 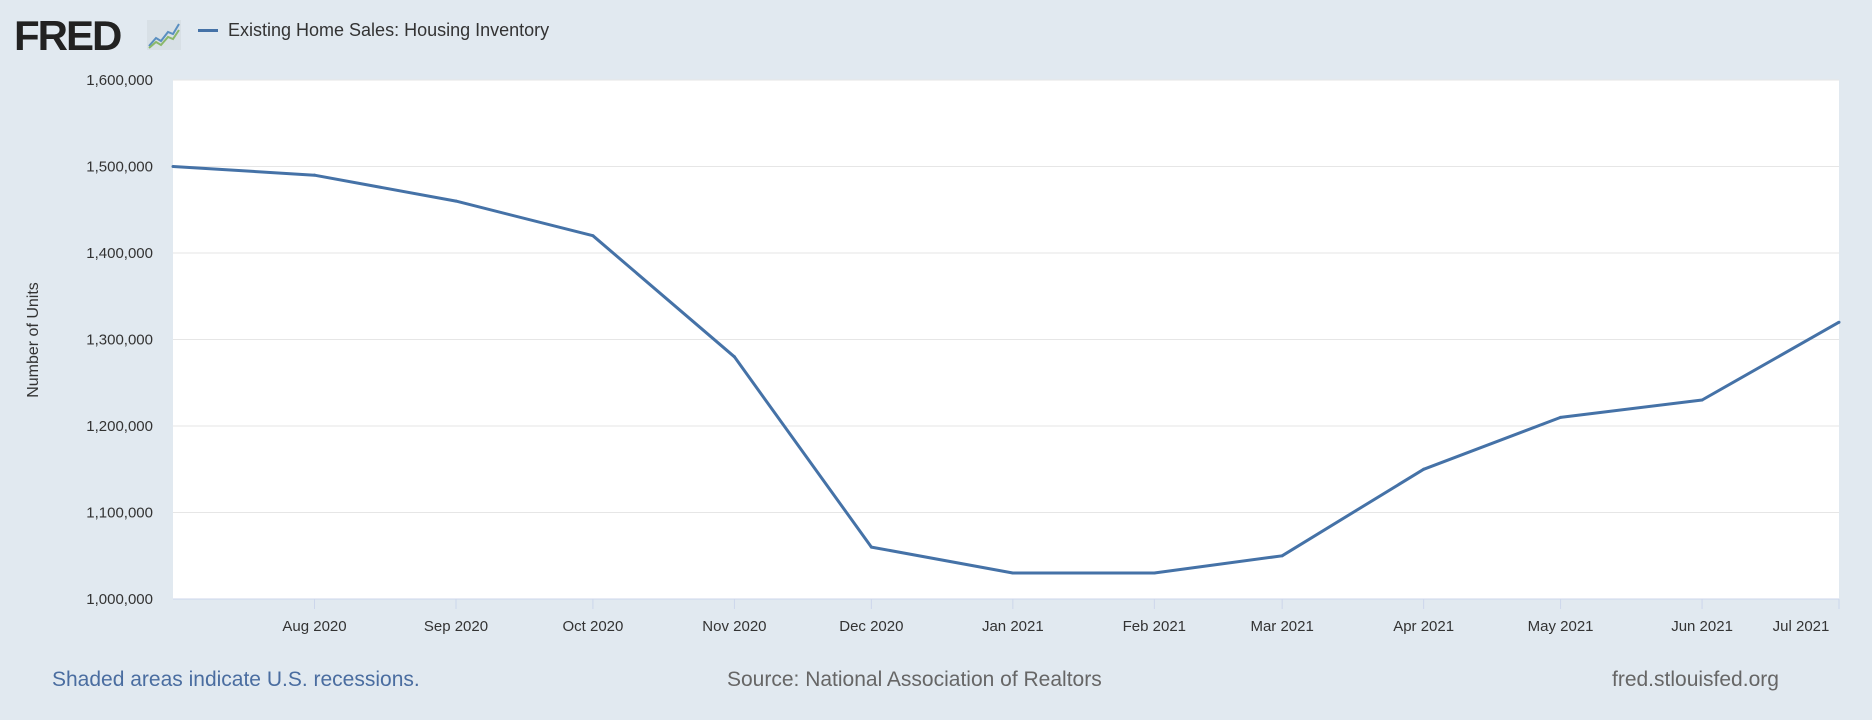 I want to click on x-tick-label: Jun 2021, so click(x=1702, y=626).